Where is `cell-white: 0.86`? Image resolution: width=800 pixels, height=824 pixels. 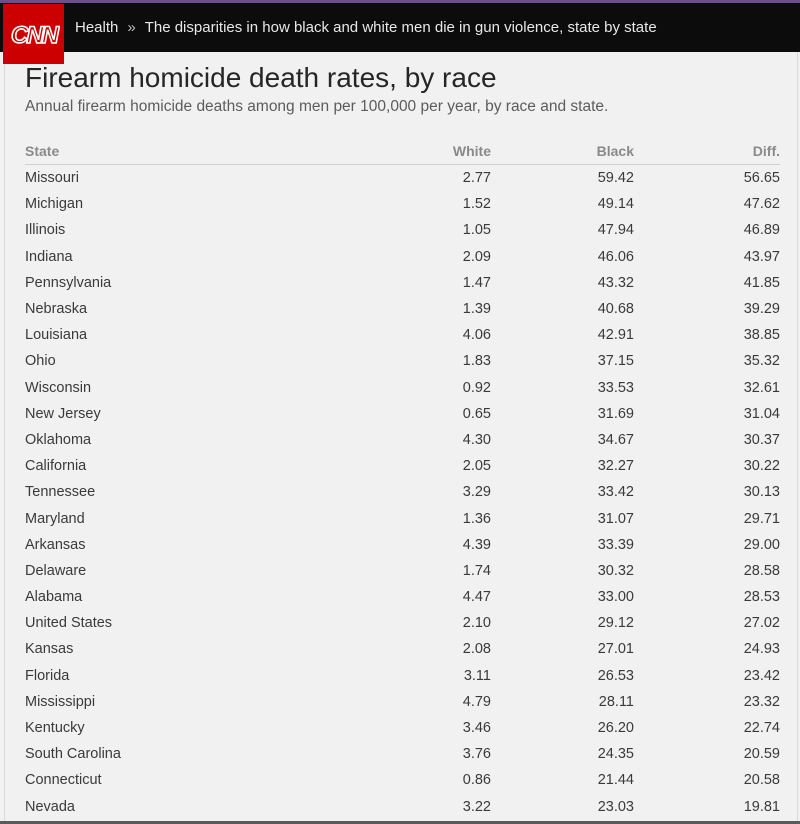 cell-white: 0.86 is located at coordinates (476, 780).